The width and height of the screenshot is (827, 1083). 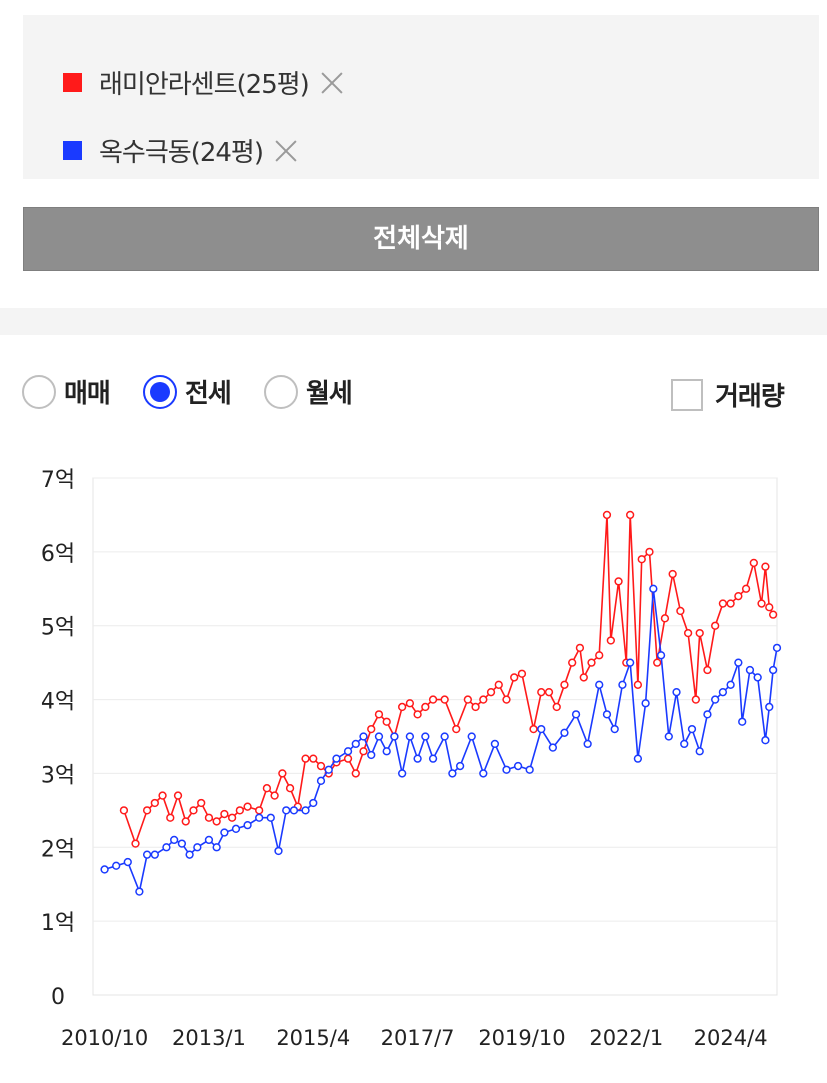 What do you see at coordinates (281, 391) in the screenshot?
I see `radio-circle-icon` at bounding box center [281, 391].